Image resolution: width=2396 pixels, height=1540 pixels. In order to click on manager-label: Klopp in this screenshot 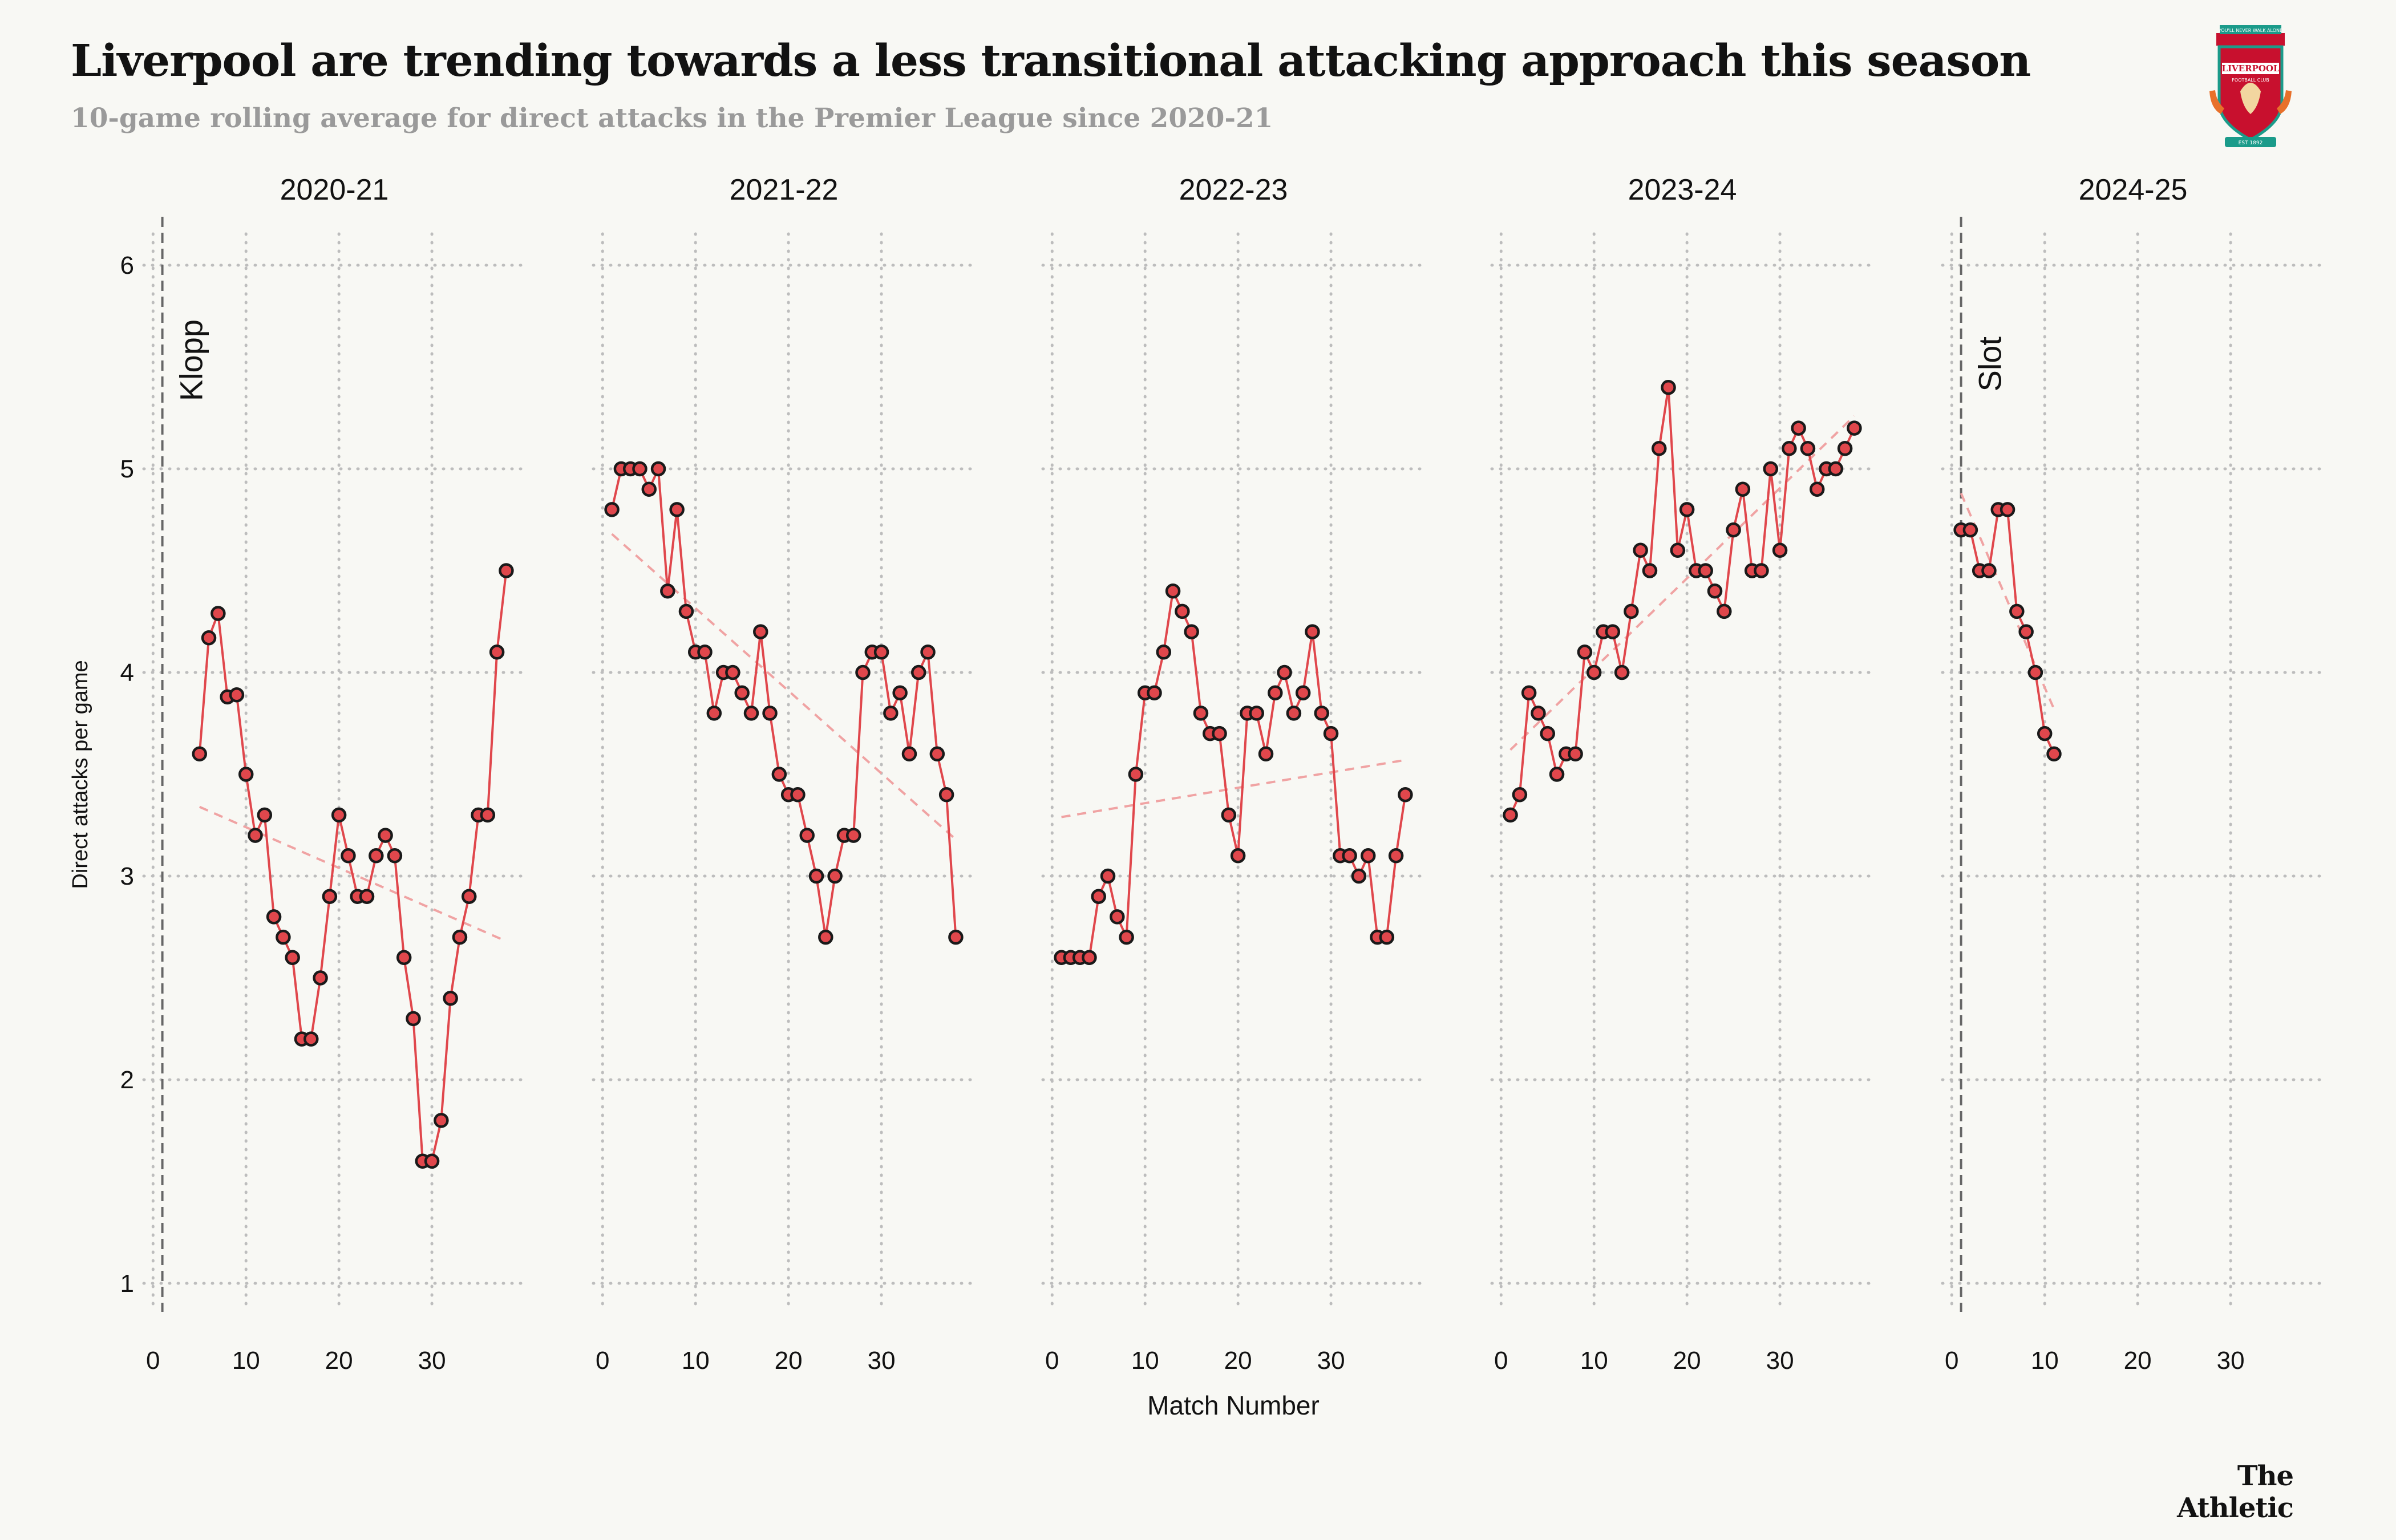, I will do `click(191, 360)`.